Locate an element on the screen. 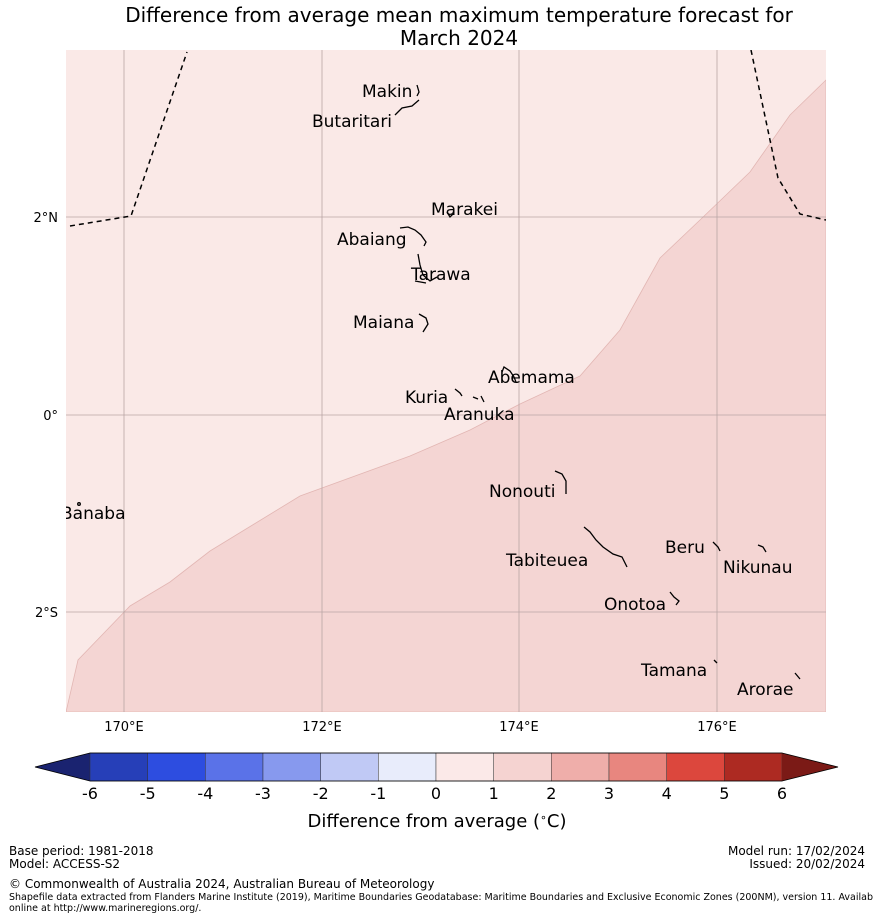 The image size is (873, 919). island-nonouti is located at coordinates (560, 482).